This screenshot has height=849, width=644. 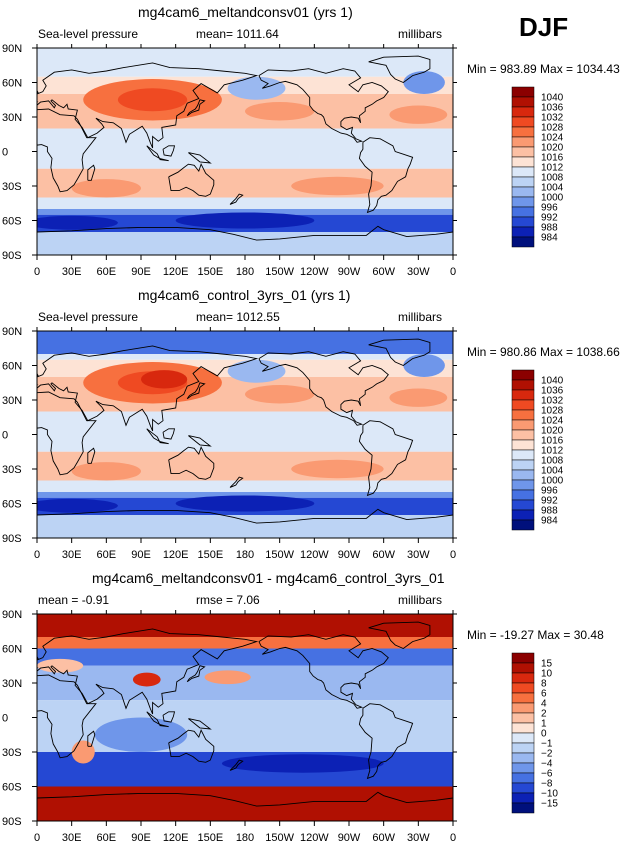 I want to click on colorbar-level-label: 1016, so click(x=552, y=158).